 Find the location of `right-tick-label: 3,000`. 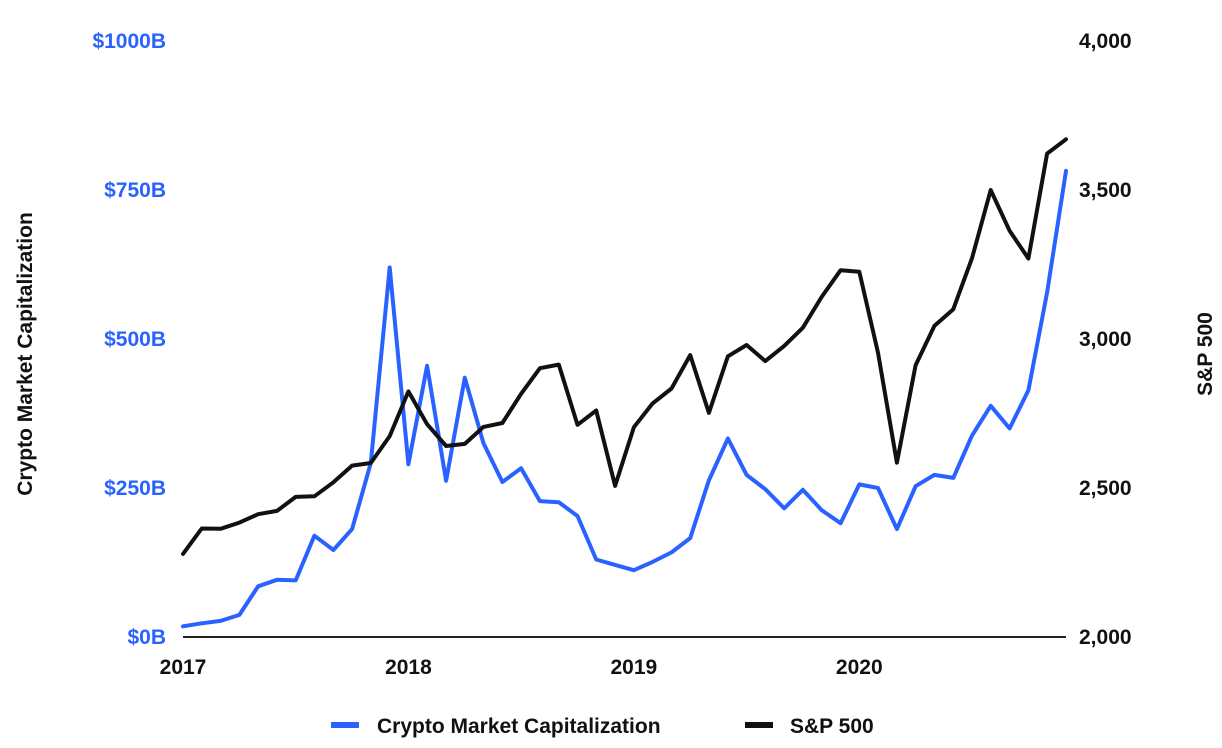

right-tick-label: 3,000 is located at coordinates (1105, 339).